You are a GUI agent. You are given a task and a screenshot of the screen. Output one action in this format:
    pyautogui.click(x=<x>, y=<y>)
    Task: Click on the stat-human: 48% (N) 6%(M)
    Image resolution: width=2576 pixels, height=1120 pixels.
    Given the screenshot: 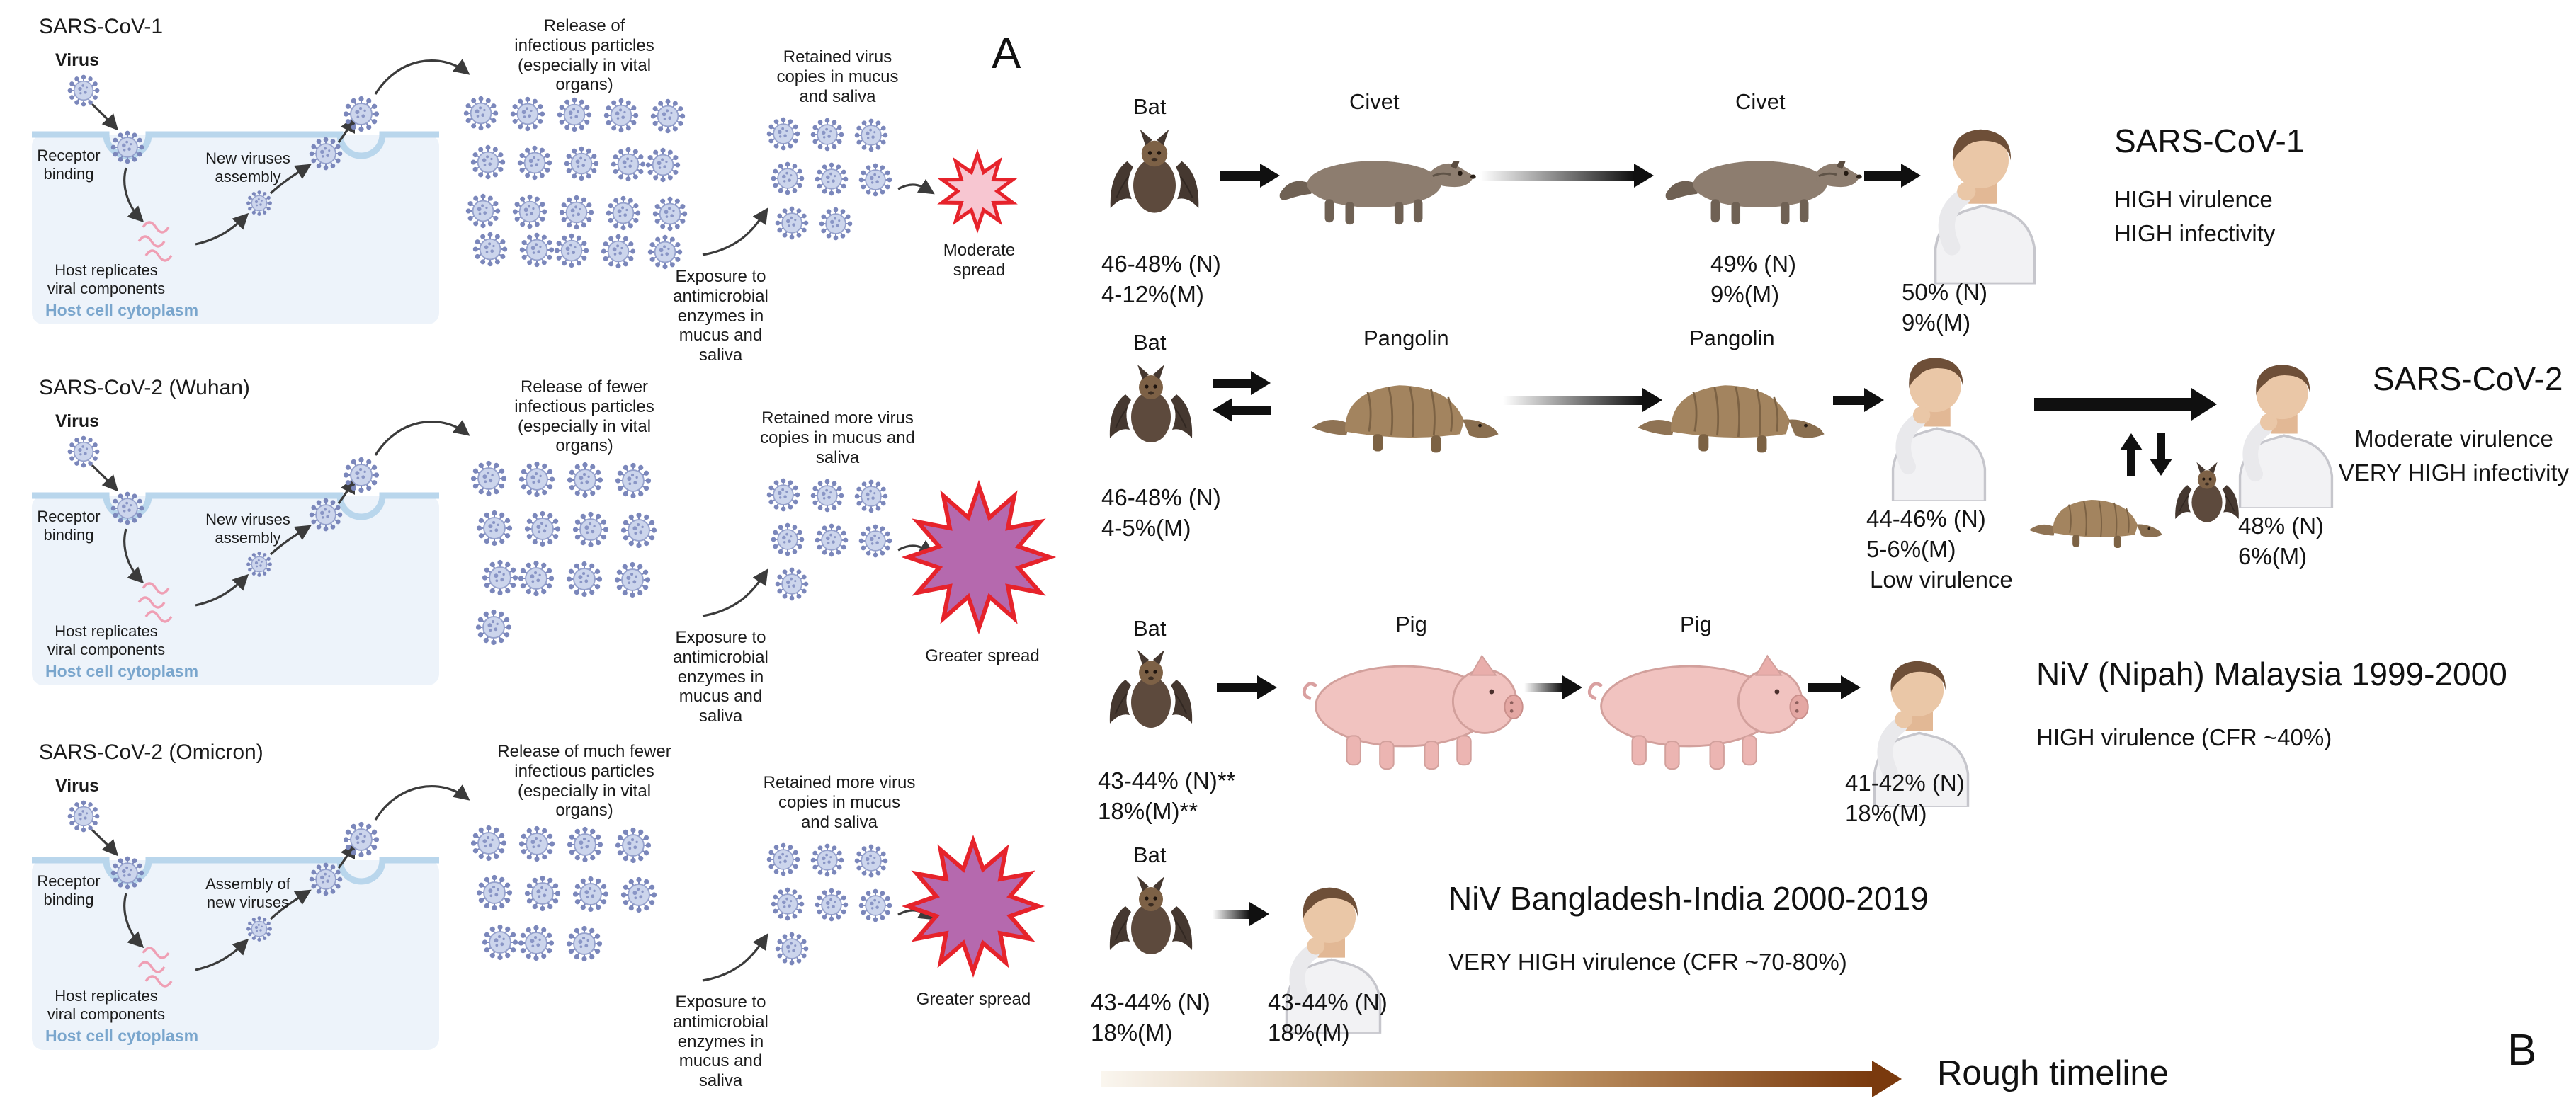 What is the action you would take?
    pyautogui.click(x=2281, y=541)
    